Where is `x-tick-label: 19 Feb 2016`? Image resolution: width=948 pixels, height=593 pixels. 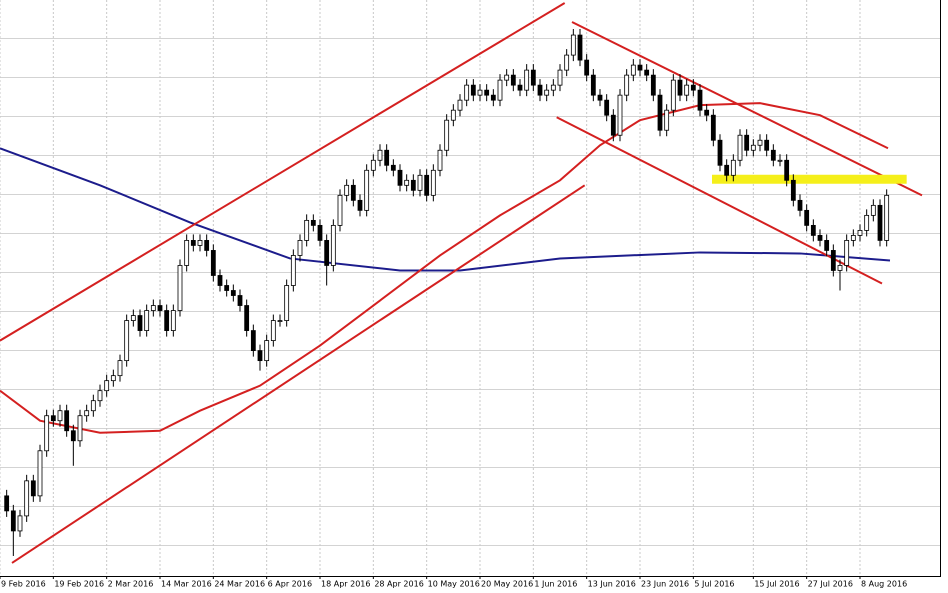 x-tick-label: 19 Feb 2016 is located at coordinates (79, 584).